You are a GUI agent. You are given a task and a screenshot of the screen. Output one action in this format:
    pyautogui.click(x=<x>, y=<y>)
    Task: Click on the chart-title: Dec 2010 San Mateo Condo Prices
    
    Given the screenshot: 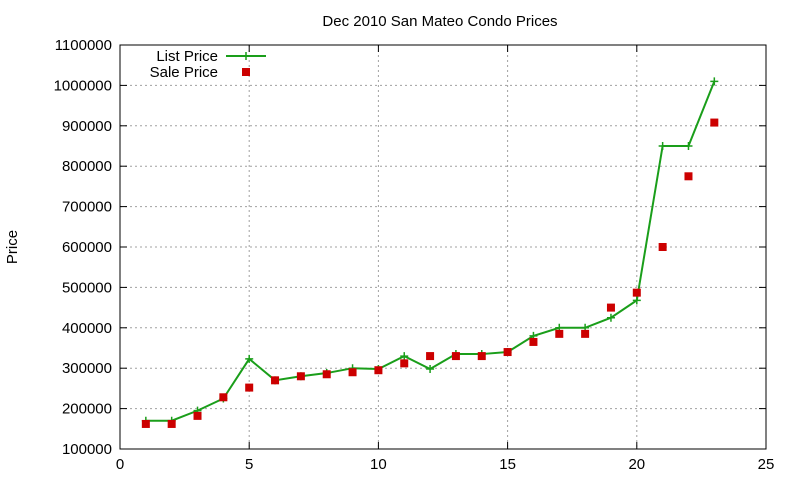 What is the action you would take?
    pyautogui.click(x=439, y=21)
    